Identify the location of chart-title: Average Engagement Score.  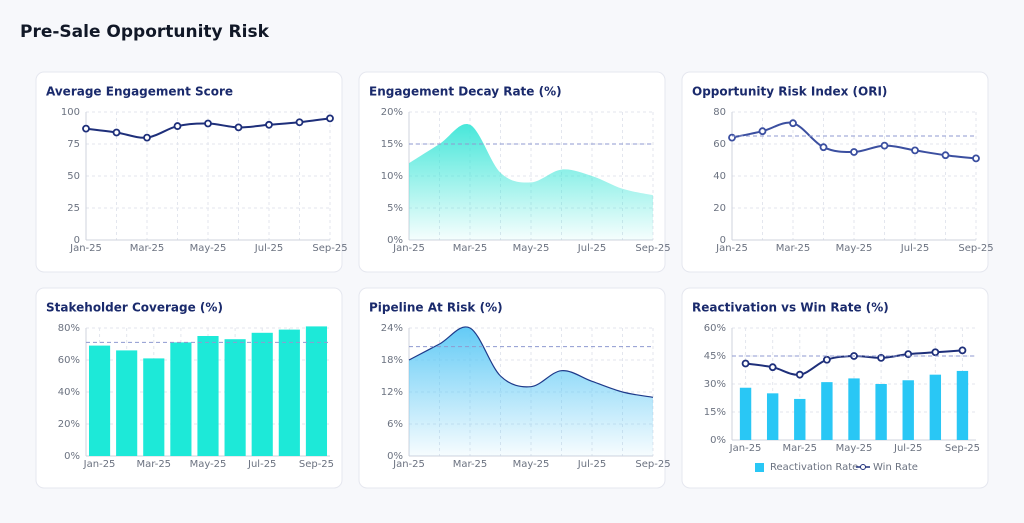
(139, 92).